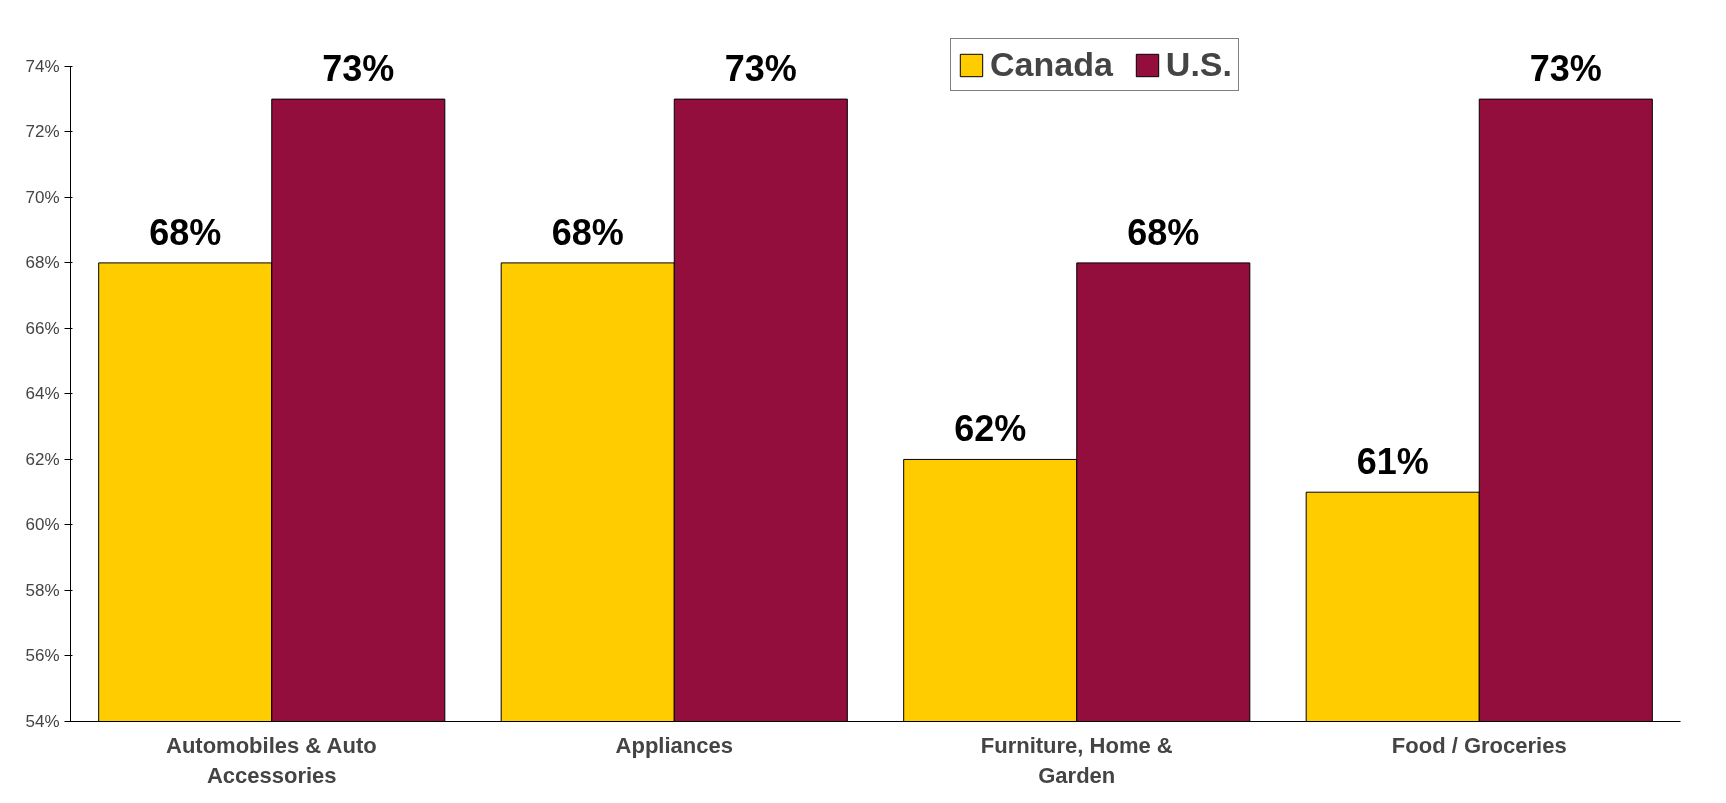 This screenshot has width=1726, height=803. What do you see at coordinates (42, 459) in the screenshot?
I see `y-tick-label: 62%` at bounding box center [42, 459].